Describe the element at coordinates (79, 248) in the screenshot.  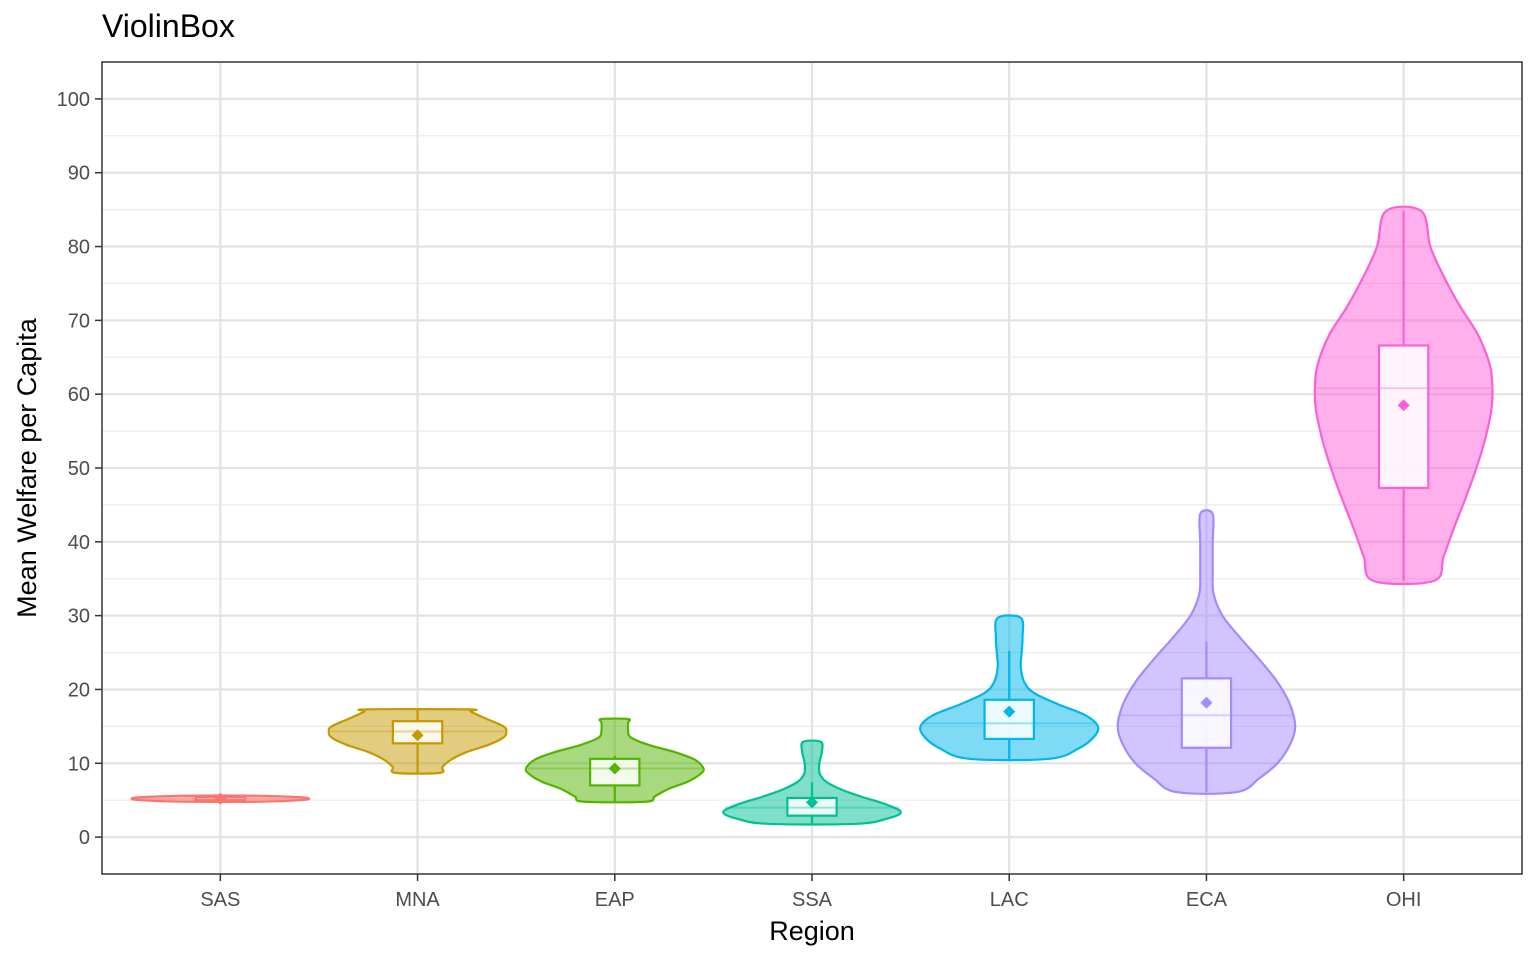
I see `y-tick-label: 80` at that location.